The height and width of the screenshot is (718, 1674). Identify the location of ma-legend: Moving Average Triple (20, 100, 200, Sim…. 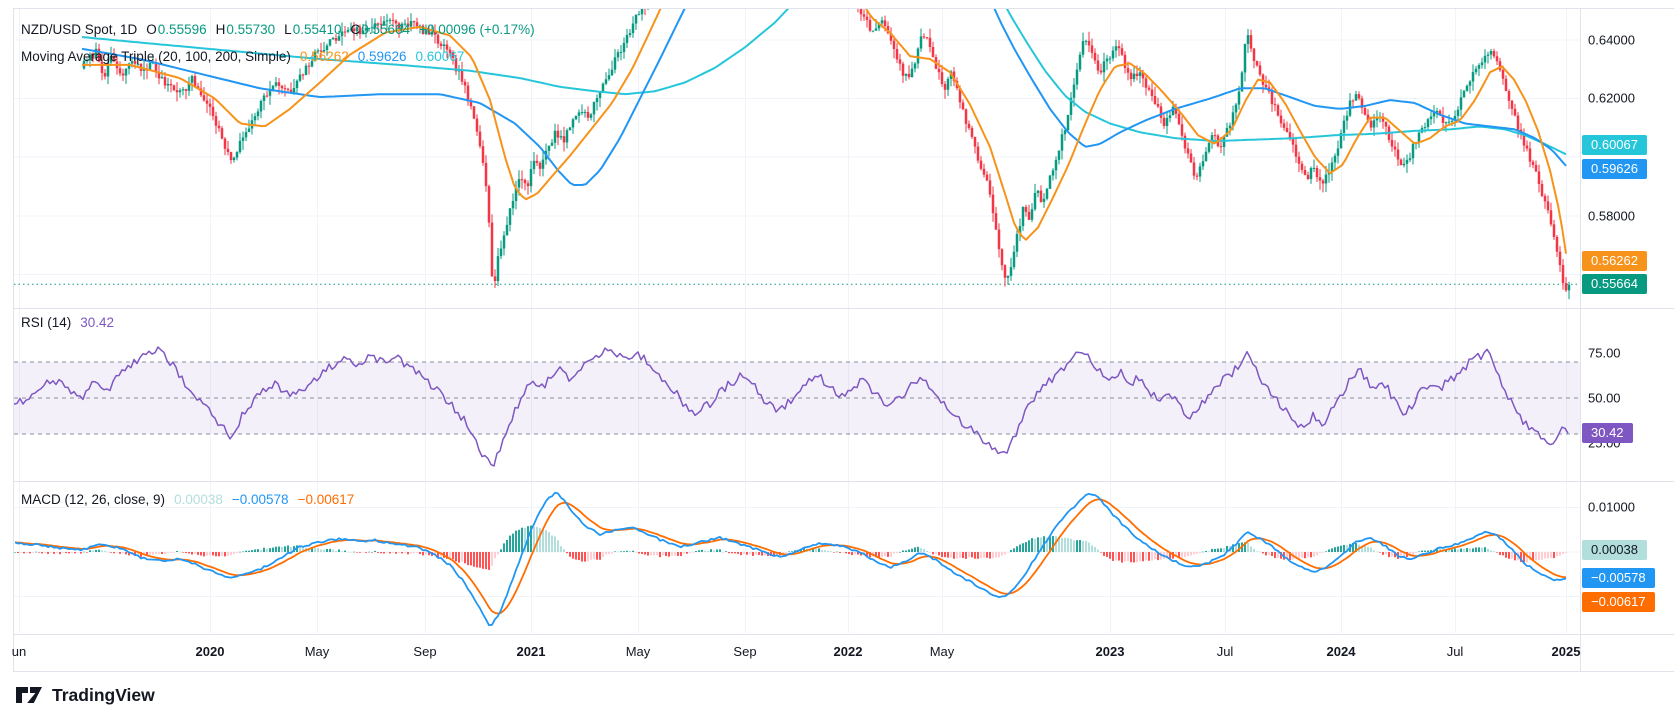
(242, 56).